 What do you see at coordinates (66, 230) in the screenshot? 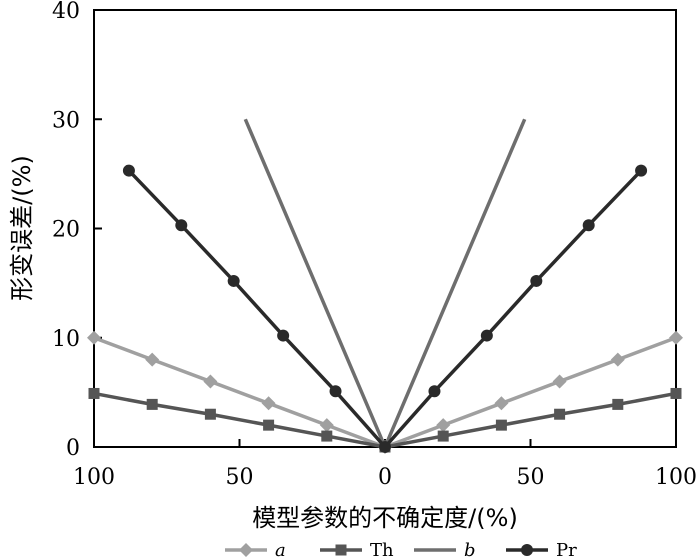
I see `y-tick-label: 20` at bounding box center [66, 230].